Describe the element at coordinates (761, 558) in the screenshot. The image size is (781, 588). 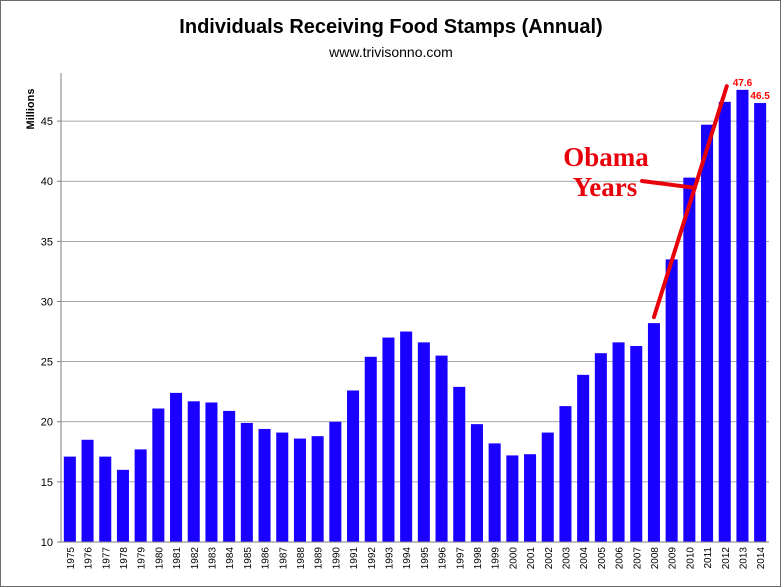
I see `x-tick-label: 2014` at that location.